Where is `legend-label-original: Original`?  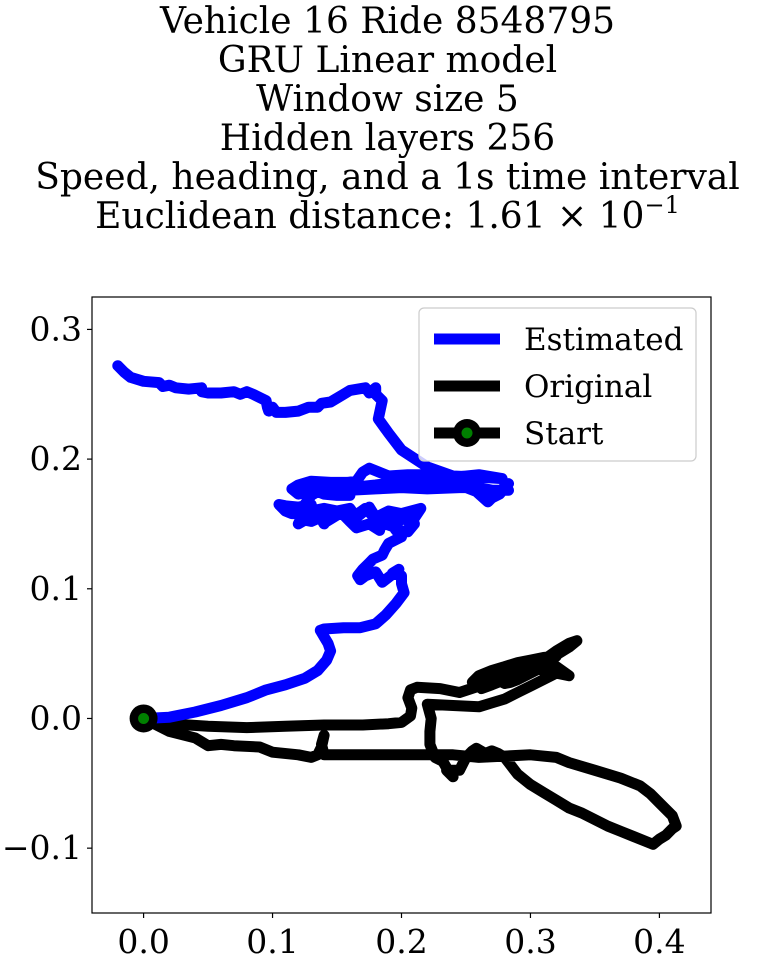 legend-label-original: Original is located at coordinates (588, 387).